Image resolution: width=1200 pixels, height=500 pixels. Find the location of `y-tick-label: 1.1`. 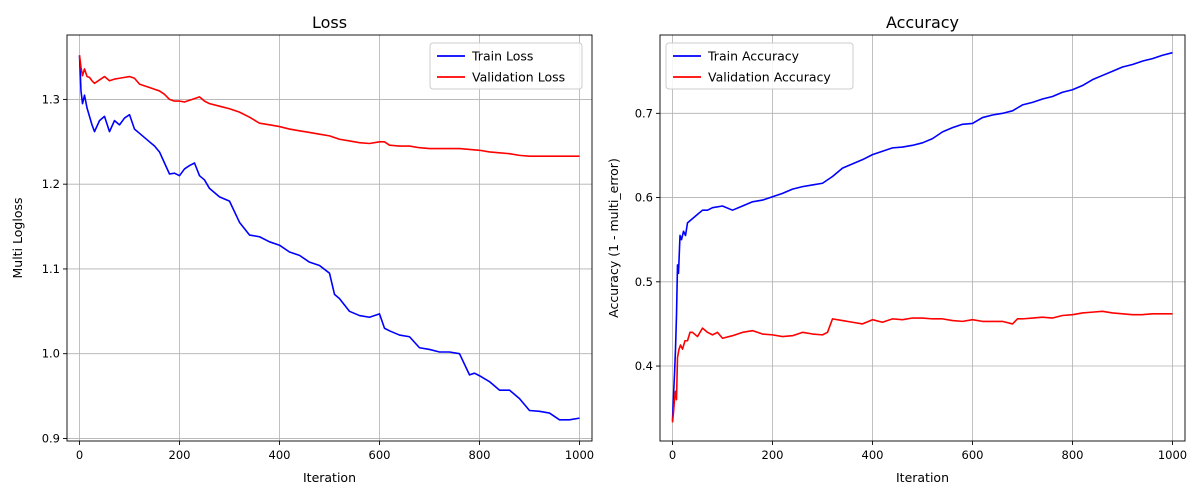

y-tick-label: 1.1 is located at coordinates (51, 269).